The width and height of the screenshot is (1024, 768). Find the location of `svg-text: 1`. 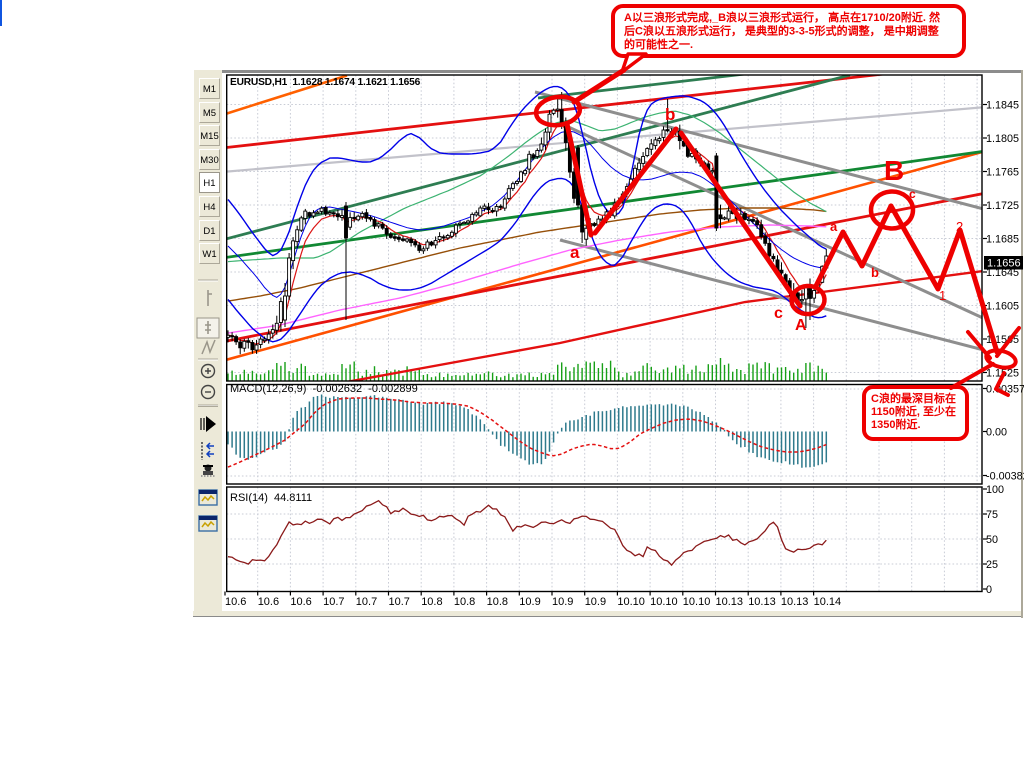

svg-text: 1 is located at coordinates (942, 295).